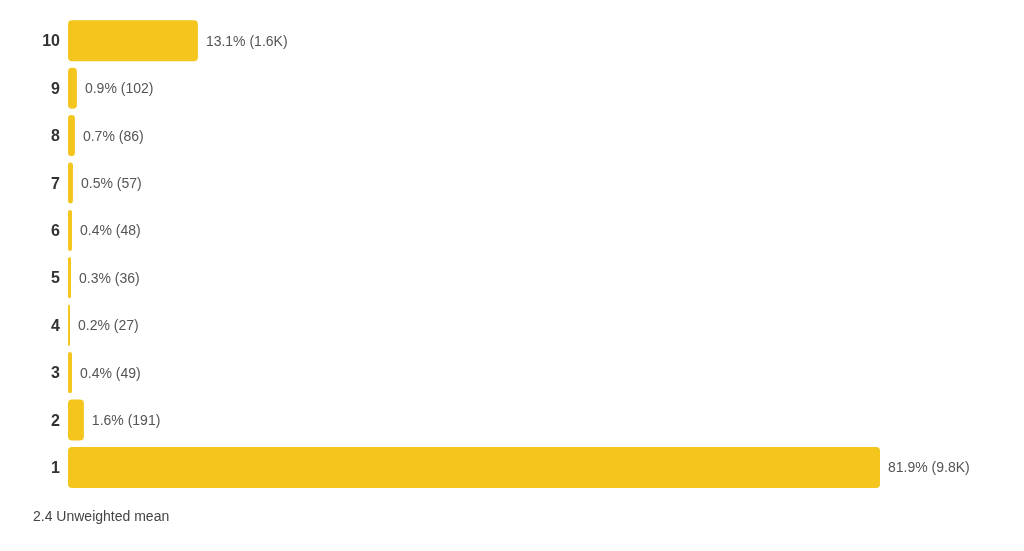 Image resolution: width=1024 pixels, height=551 pixels. Describe the element at coordinates (126, 420) in the screenshot. I see `data-label: 1.6% (191)` at that location.